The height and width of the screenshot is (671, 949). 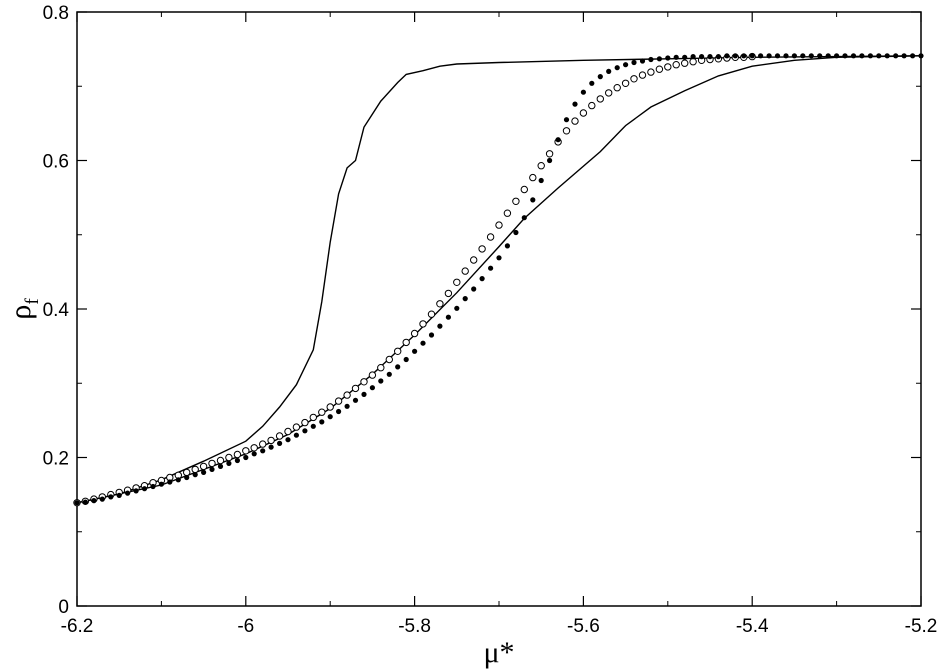 I want to click on x-tick-label: -5.6, so click(x=583, y=626).